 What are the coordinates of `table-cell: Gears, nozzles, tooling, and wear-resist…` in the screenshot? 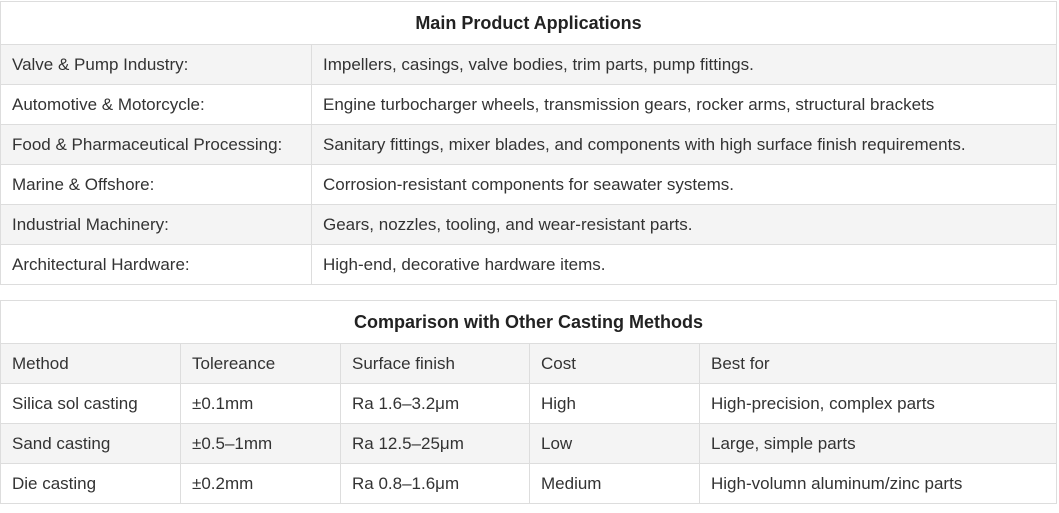 It's located at (684, 224).